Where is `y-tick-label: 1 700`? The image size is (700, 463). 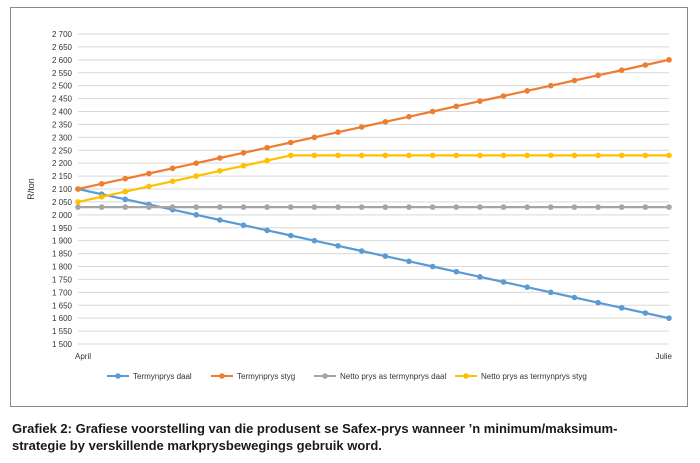 y-tick-label: 1 700 is located at coordinates (62, 292).